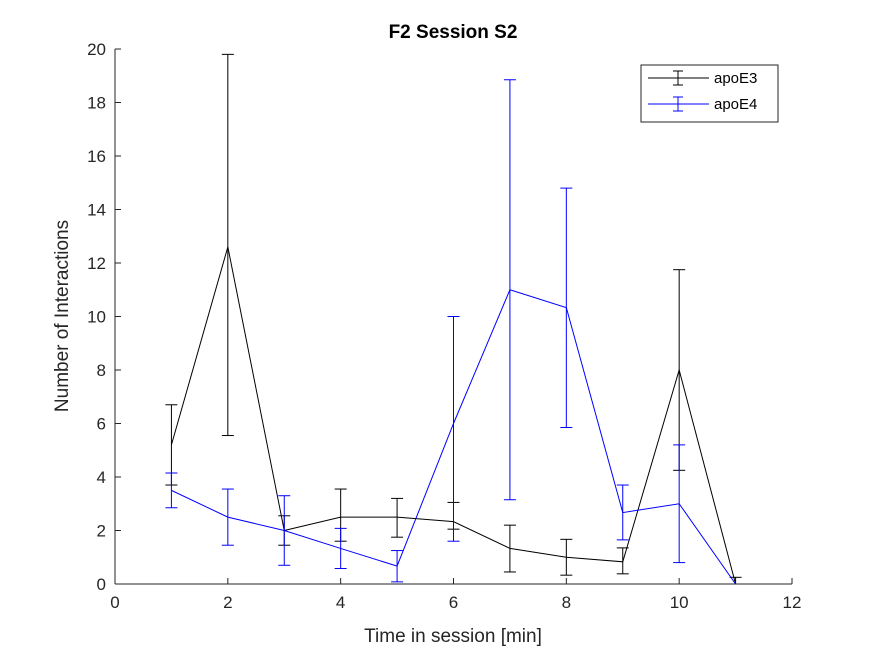  I want to click on chart-title: F2 Session S2, so click(453, 32).